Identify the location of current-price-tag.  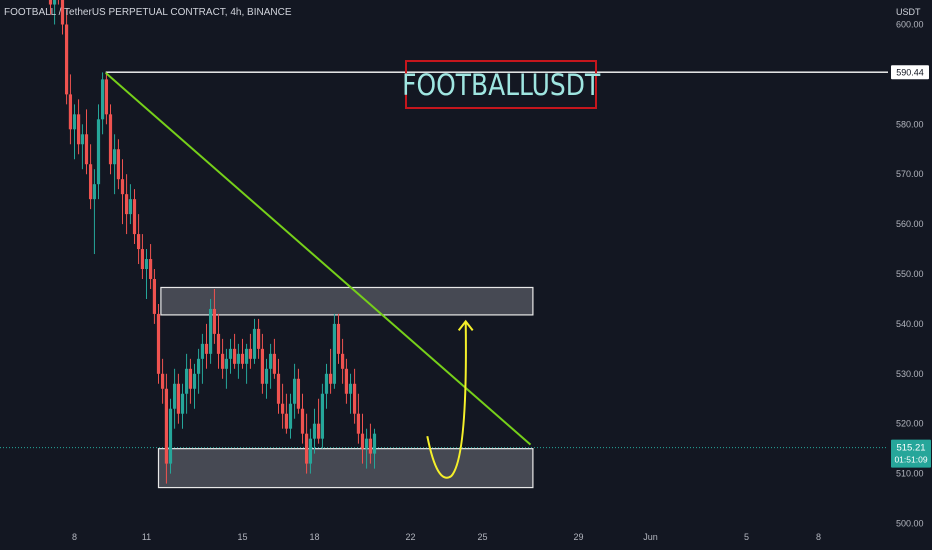
(911, 453).